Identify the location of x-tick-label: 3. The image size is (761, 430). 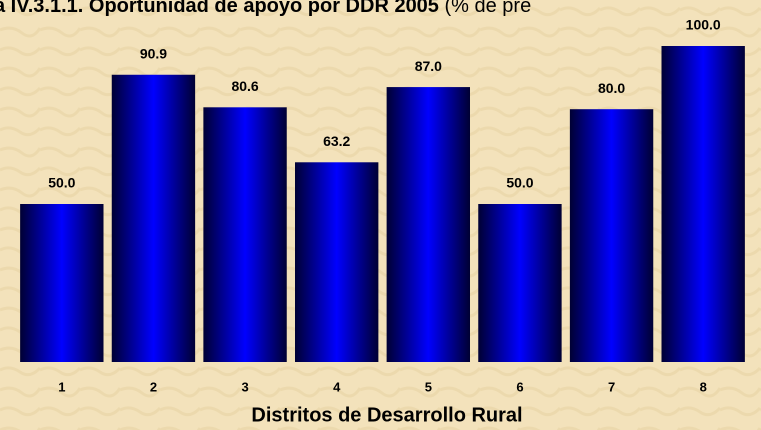
(244, 386).